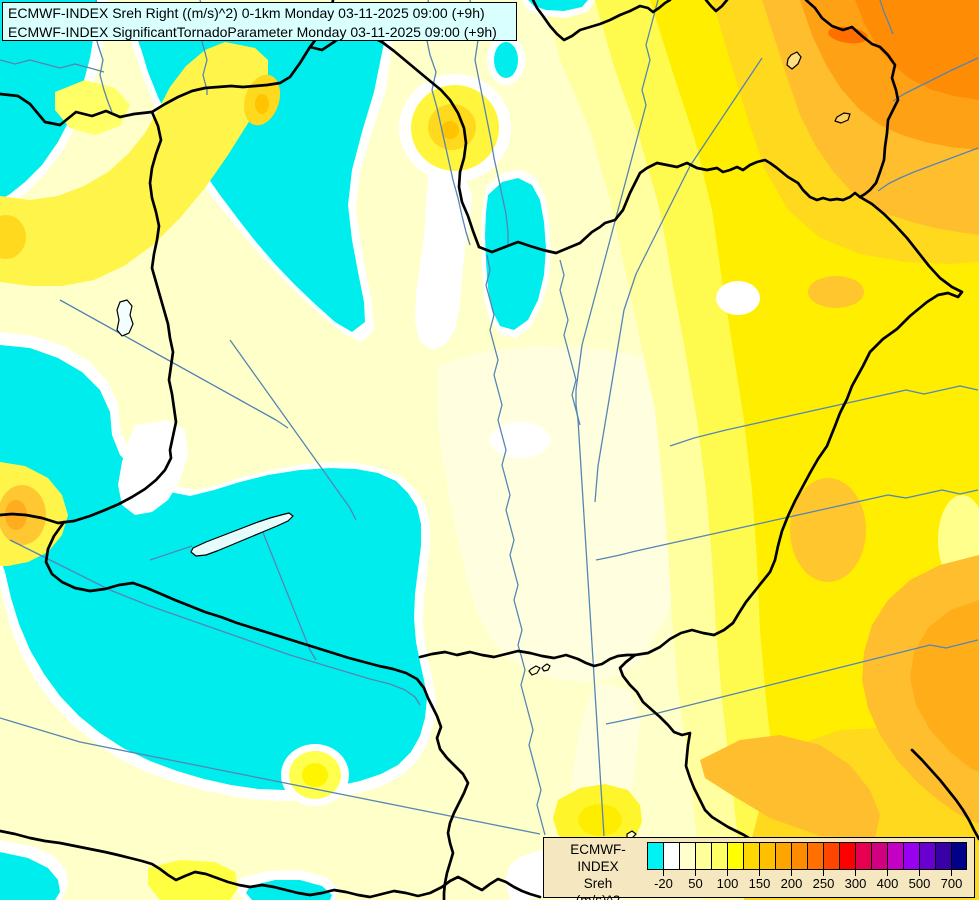 Image resolution: width=979 pixels, height=900 pixels. Describe the element at coordinates (450, 802) in the screenshot. I see `border-croatia-serbia` at that location.